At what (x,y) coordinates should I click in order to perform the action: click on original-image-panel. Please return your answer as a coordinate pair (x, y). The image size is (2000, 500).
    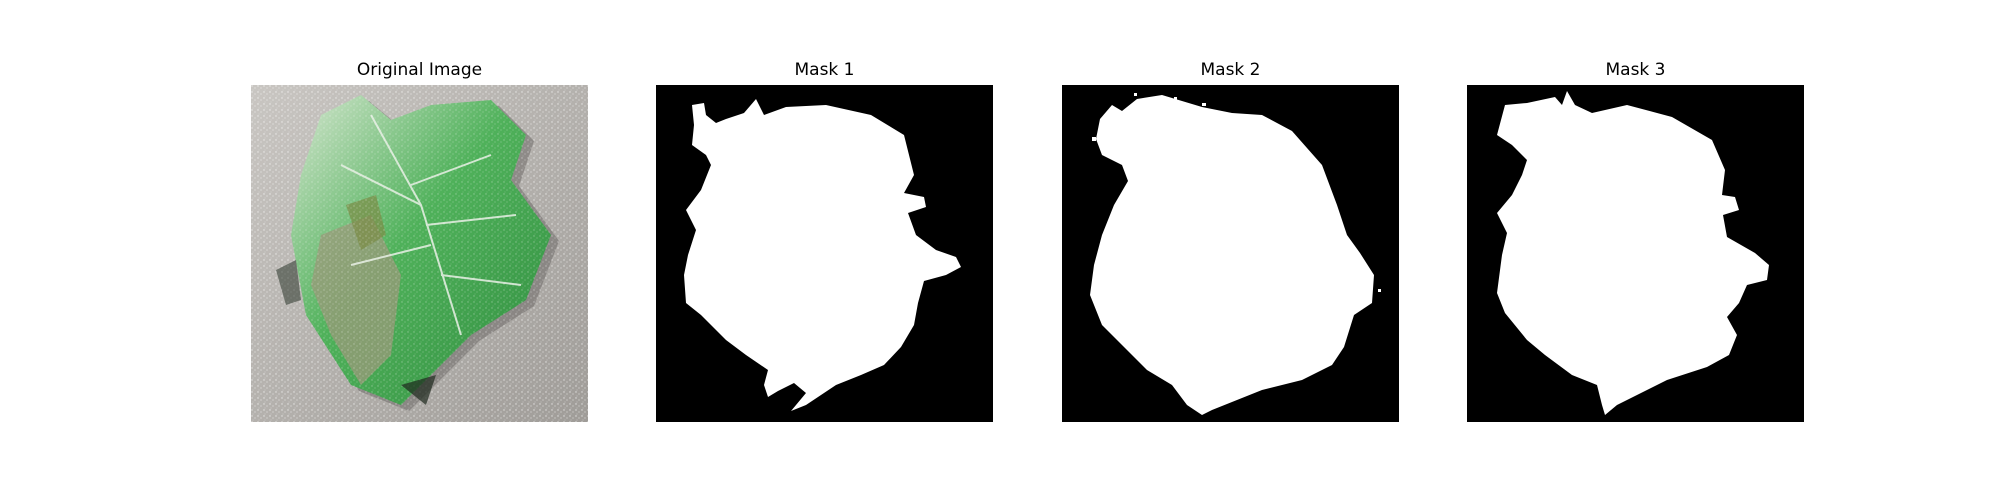
    Looking at the image, I should click on (419, 253).